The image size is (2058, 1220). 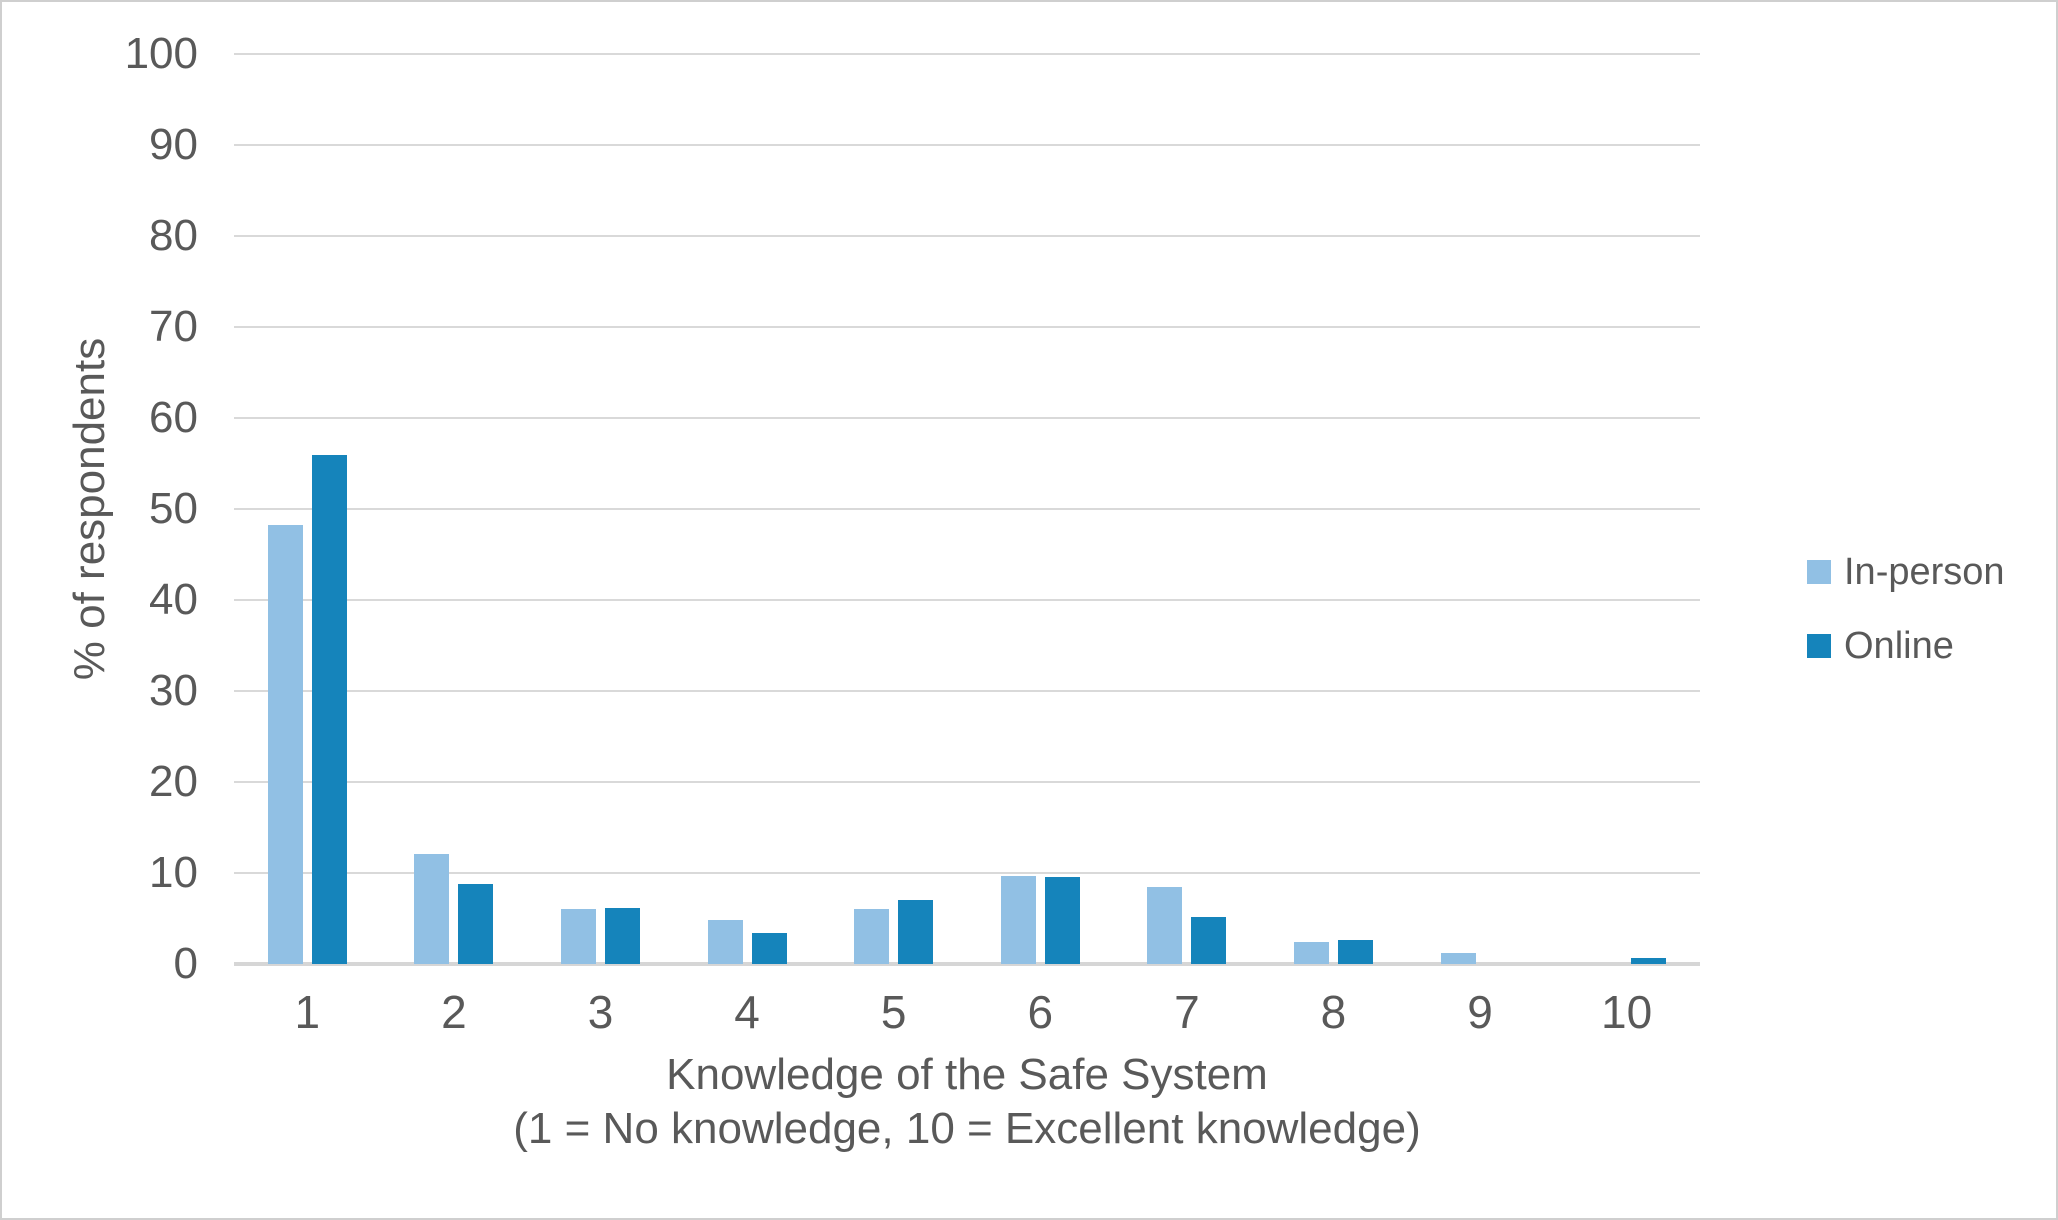 I want to click on legend-label: In-person, so click(x=1924, y=571).